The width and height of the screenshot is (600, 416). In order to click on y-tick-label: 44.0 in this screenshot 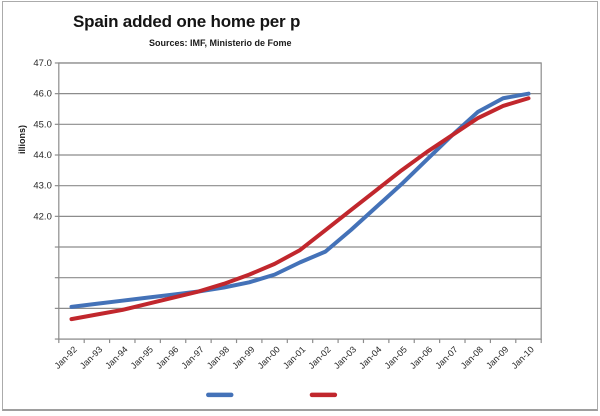, I will do `click(42, 155)`.